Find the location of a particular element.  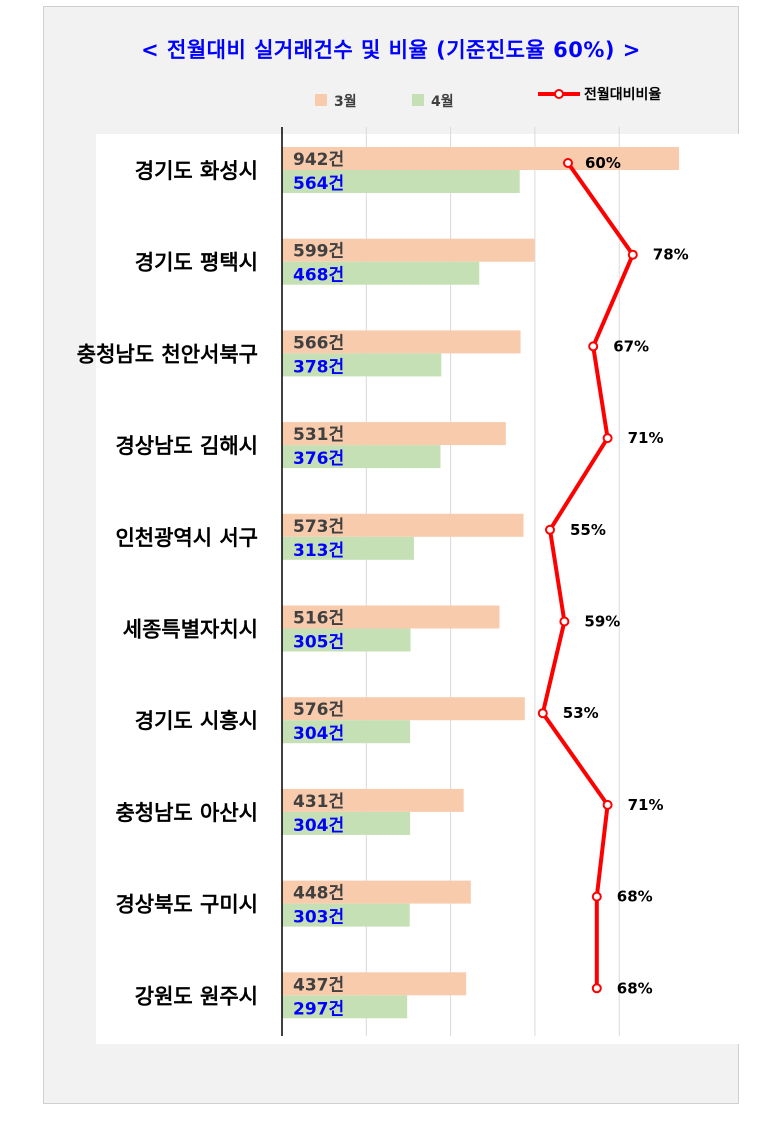

chart-title: < 전월대비 실거래건수 및 비율 (기준진도율 60%) > is located at coordinates (391, 50).